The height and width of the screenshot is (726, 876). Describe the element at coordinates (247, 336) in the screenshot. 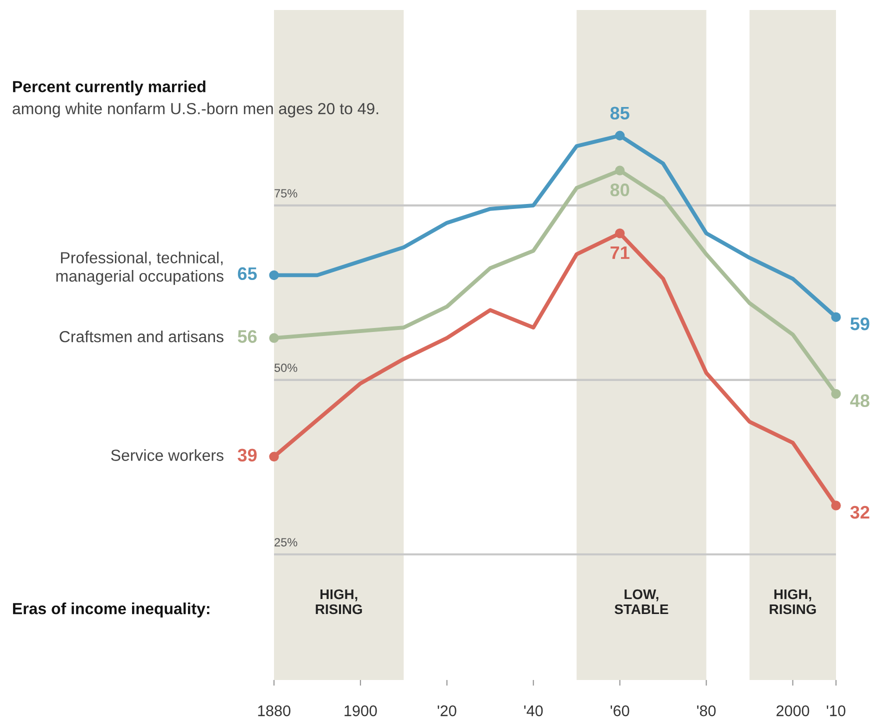

I see `data-label: 56` at that location.